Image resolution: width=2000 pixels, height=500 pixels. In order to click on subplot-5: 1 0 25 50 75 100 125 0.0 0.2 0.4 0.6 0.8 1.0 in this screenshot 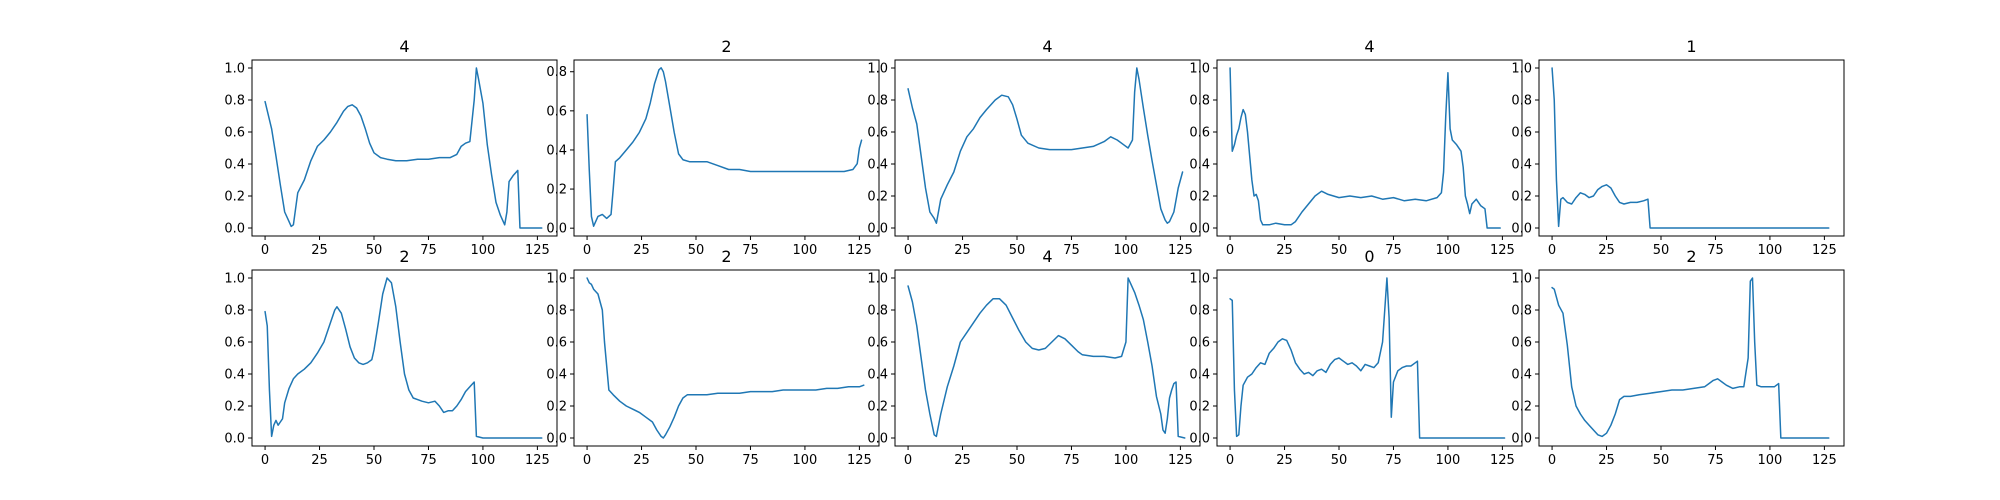, I will do `click(1678, 147)`.